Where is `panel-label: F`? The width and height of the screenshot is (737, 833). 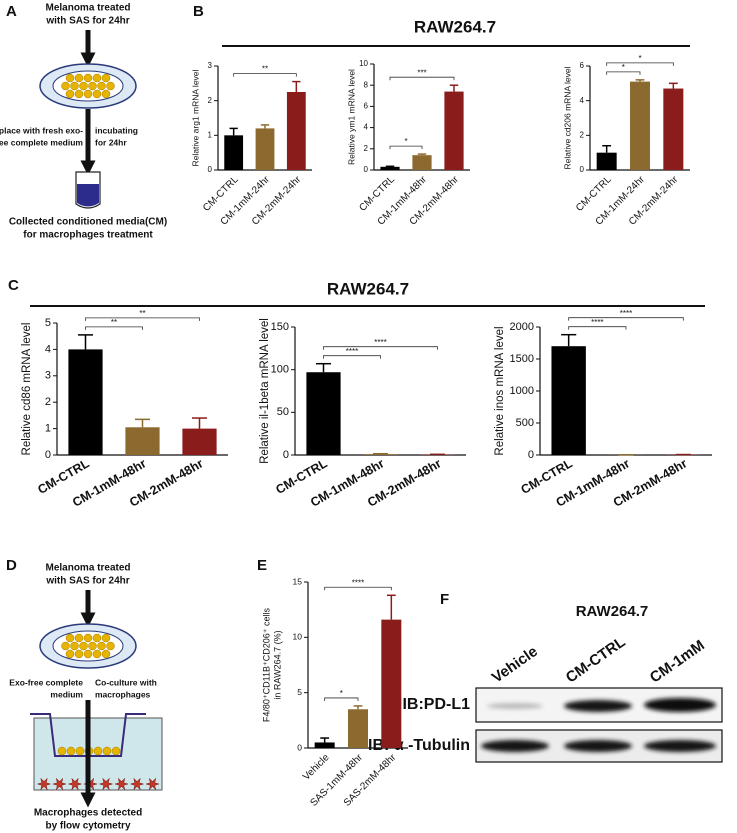
panel-label: F is located at coordinates (444, 599).